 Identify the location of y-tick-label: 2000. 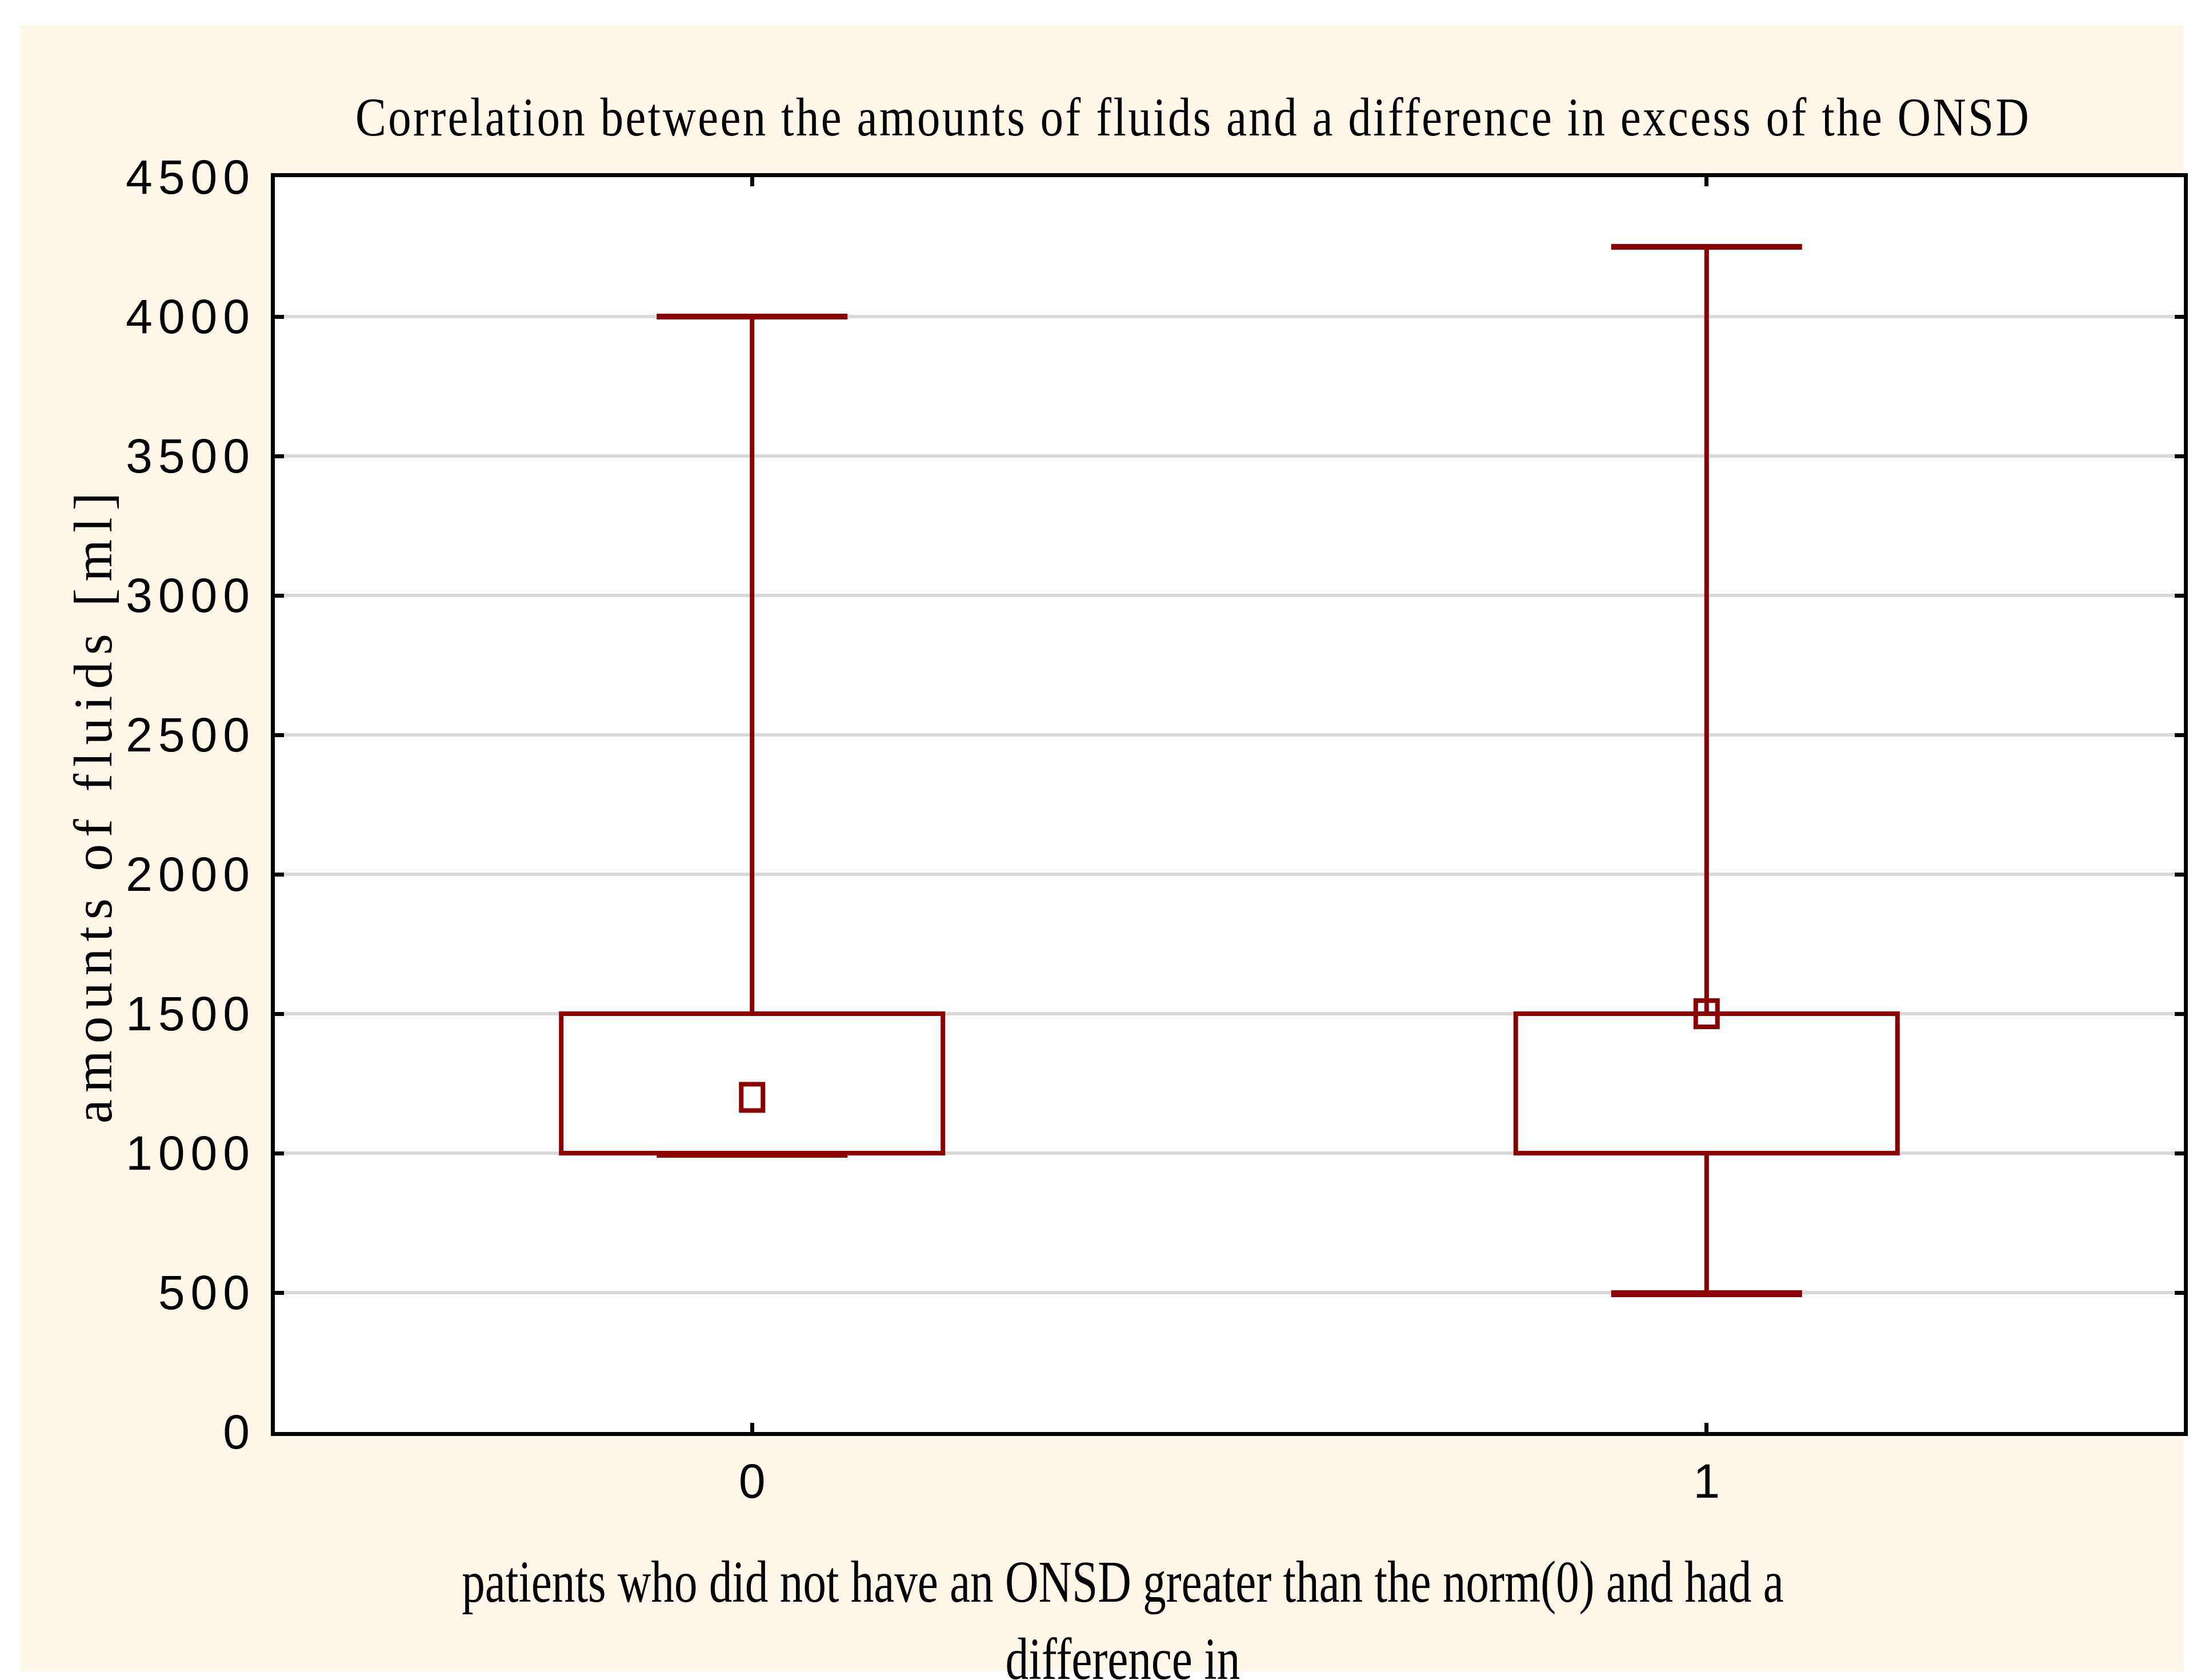
(191, 874).